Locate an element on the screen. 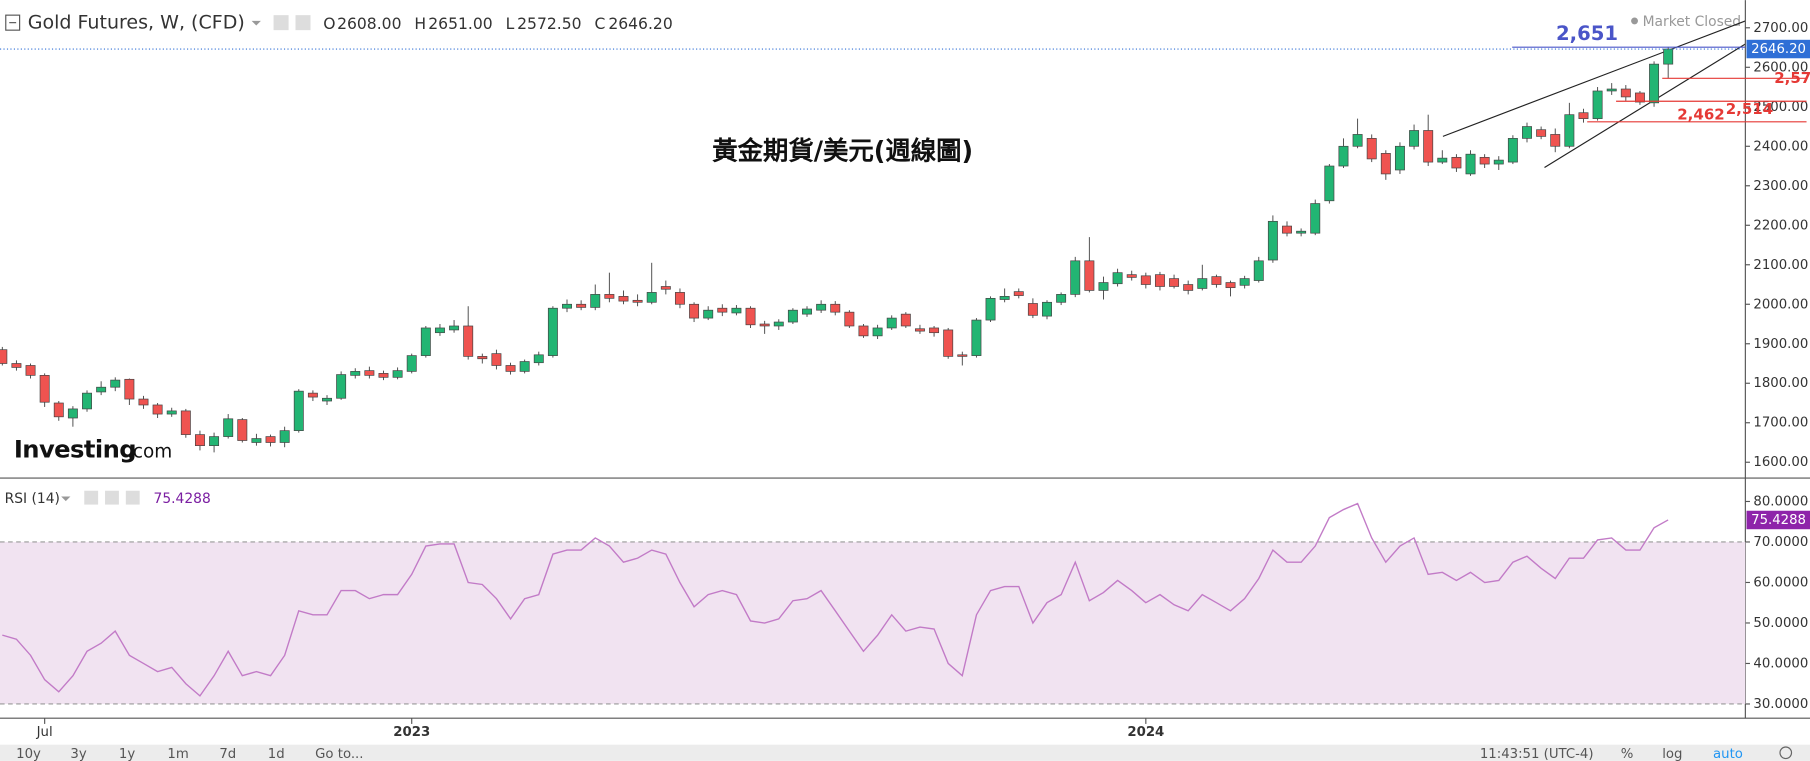 Image resolution: width=1810 pixels, height=761 pixels. settings-gear is located at coordinates (1786, 753).